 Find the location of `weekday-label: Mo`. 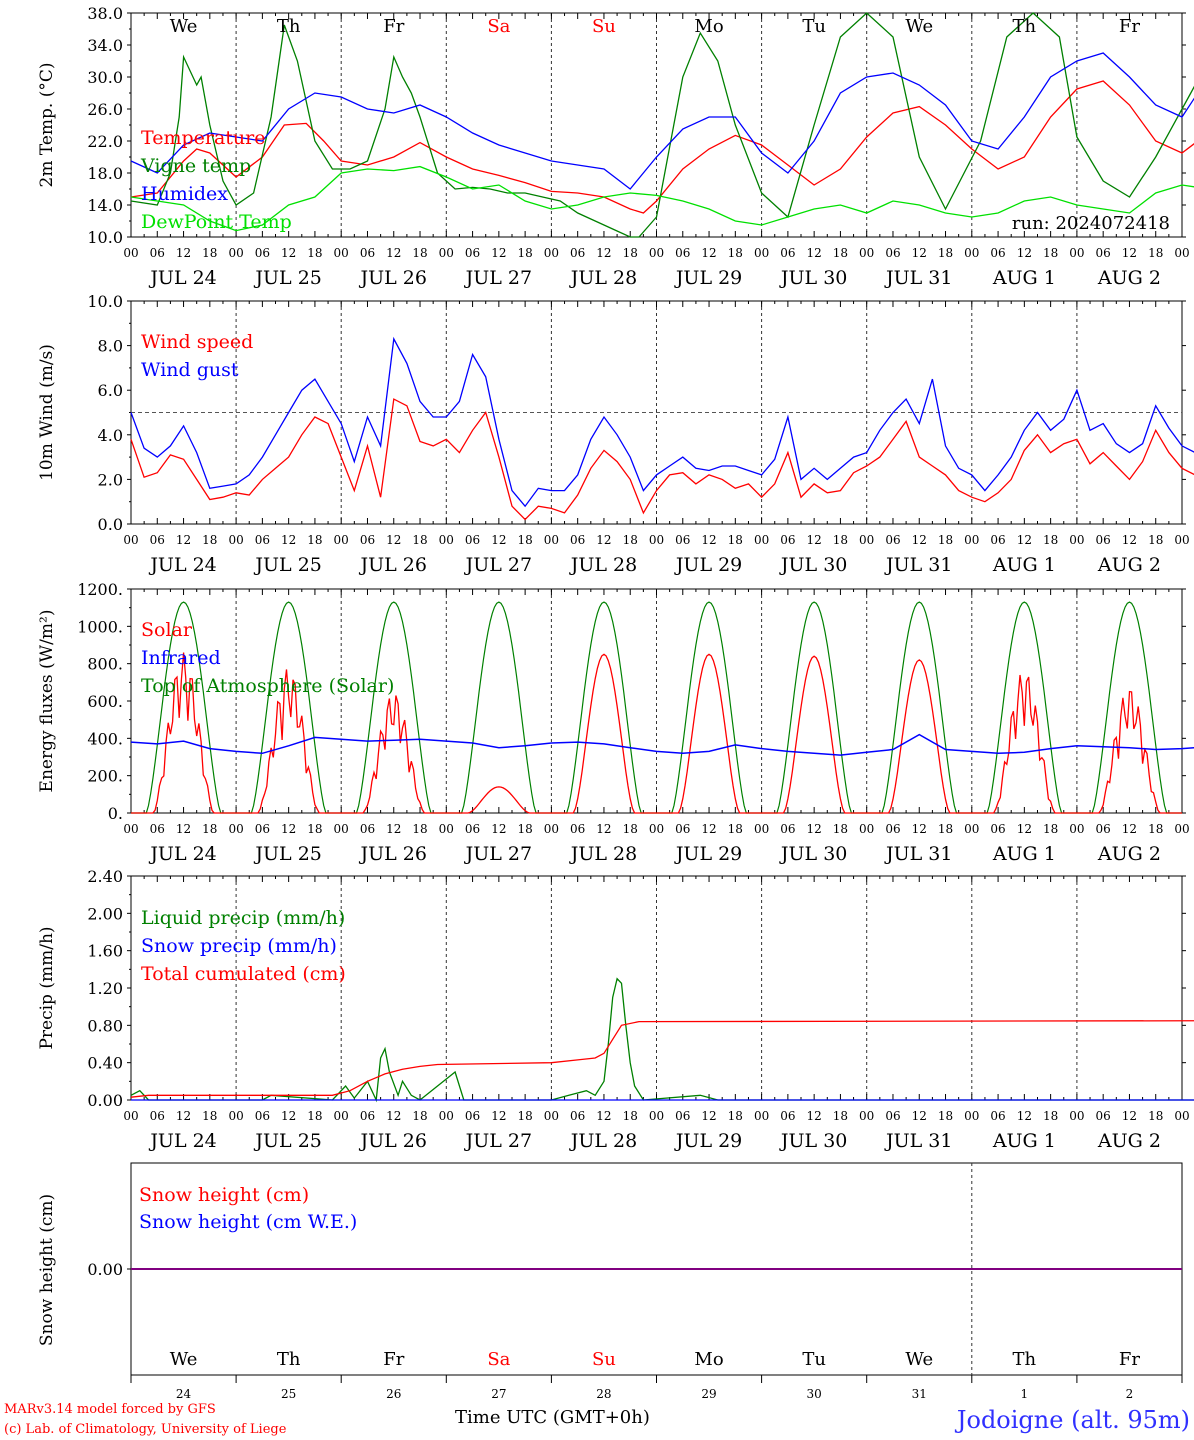

weekday-label: Mo is located at coordinates (708, 1359).